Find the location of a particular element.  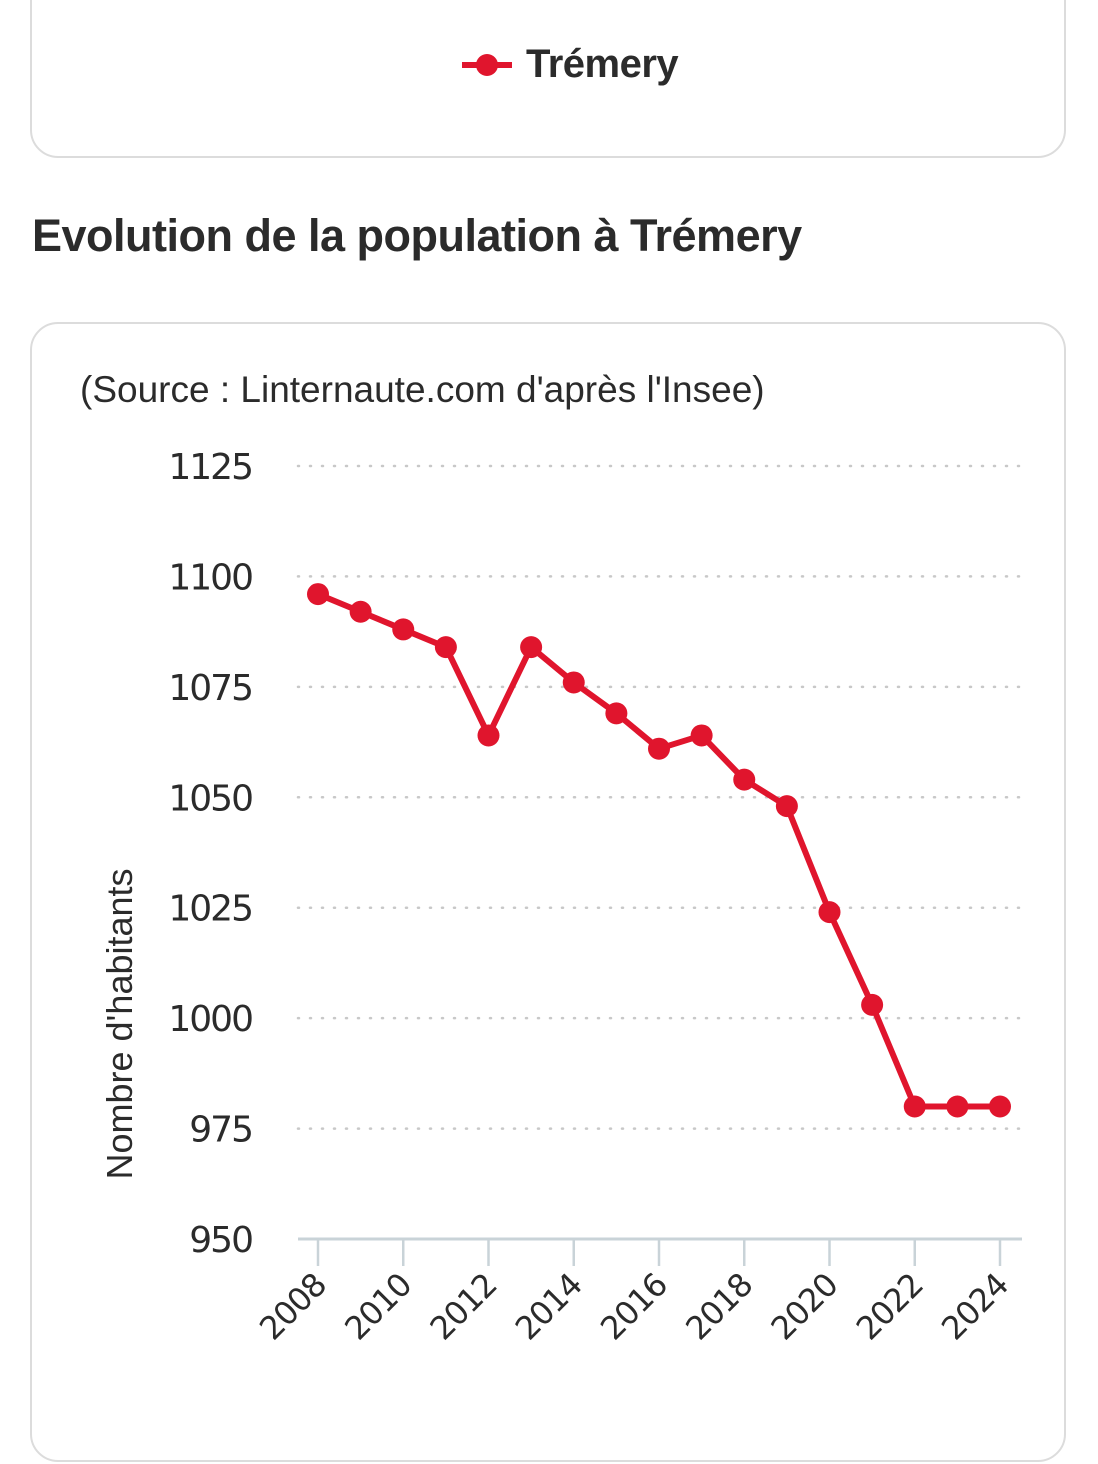

x-axis is located at coordinates (660, 1251).